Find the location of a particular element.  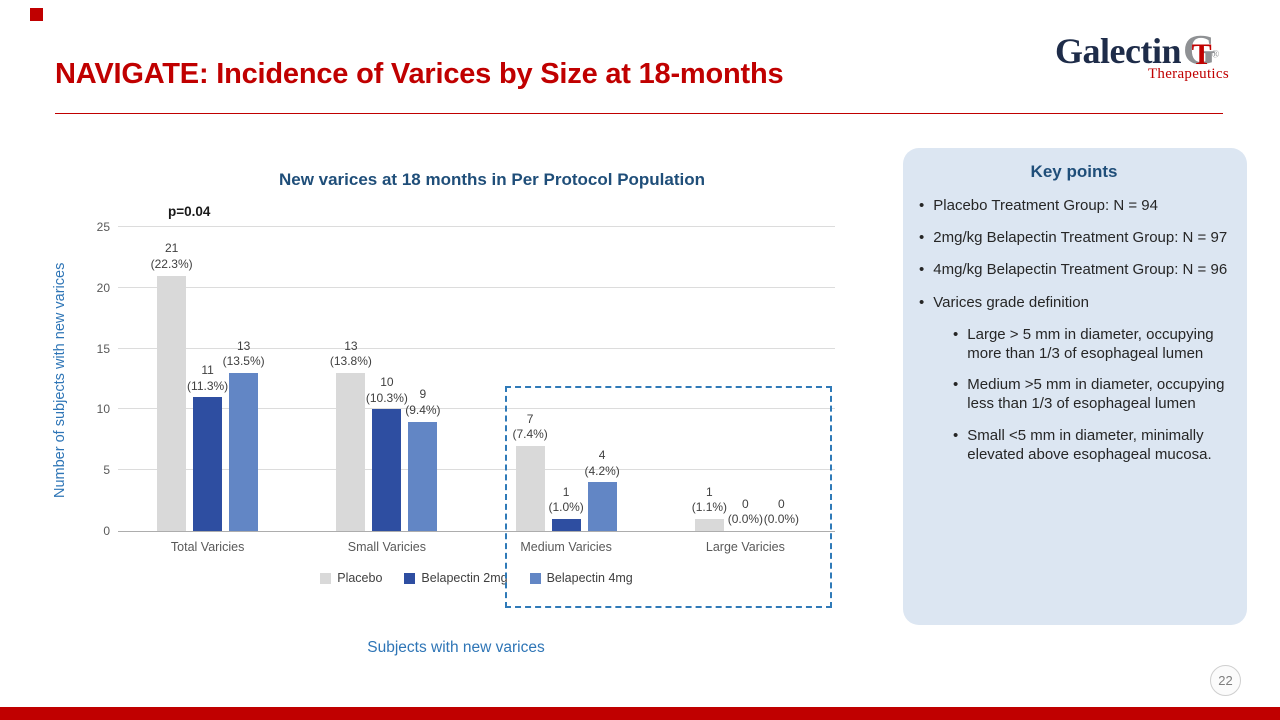

bar-value: 11 is located at coordinates (207, 370).